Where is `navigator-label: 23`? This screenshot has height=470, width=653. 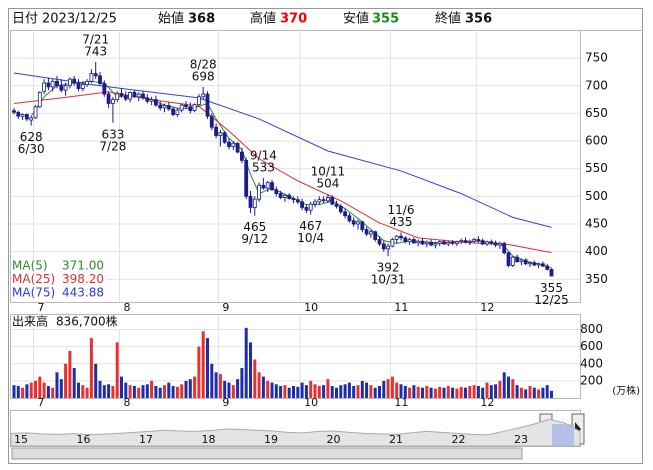
navigator-label: 23 is located at coordinates (521, 439).